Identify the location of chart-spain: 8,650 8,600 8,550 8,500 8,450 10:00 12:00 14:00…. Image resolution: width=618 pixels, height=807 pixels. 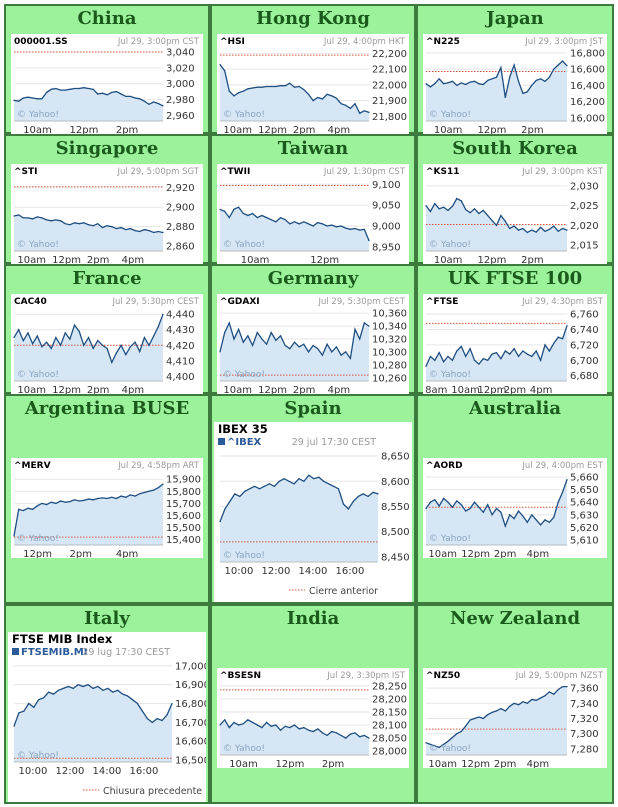
(313, 512).